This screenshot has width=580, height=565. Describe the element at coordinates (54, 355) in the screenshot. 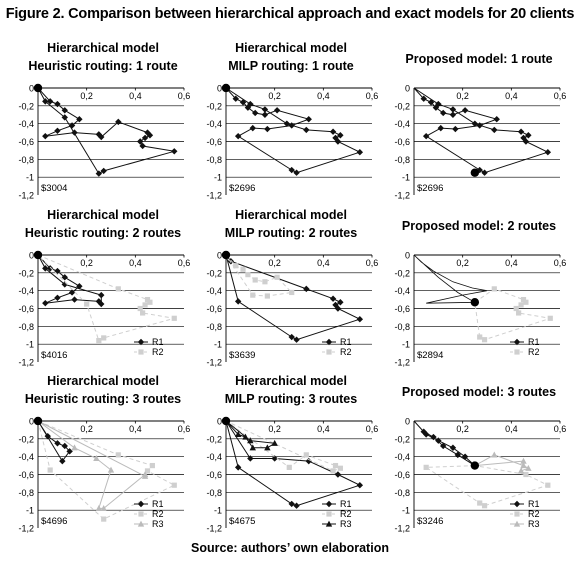

I see `cost-label: $4016` at that location.